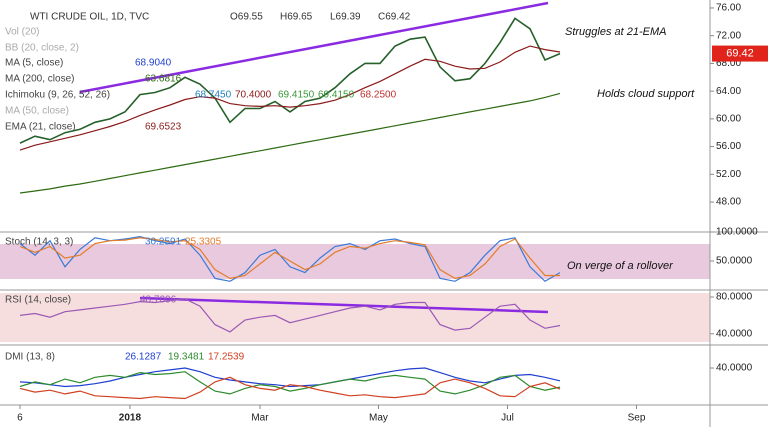 This screenshot has width=768, height=427. Describe the element at coordinates (39, 242) in the screenshot. I see `legend-name: Stoch (14, 3, 3)` at that location.